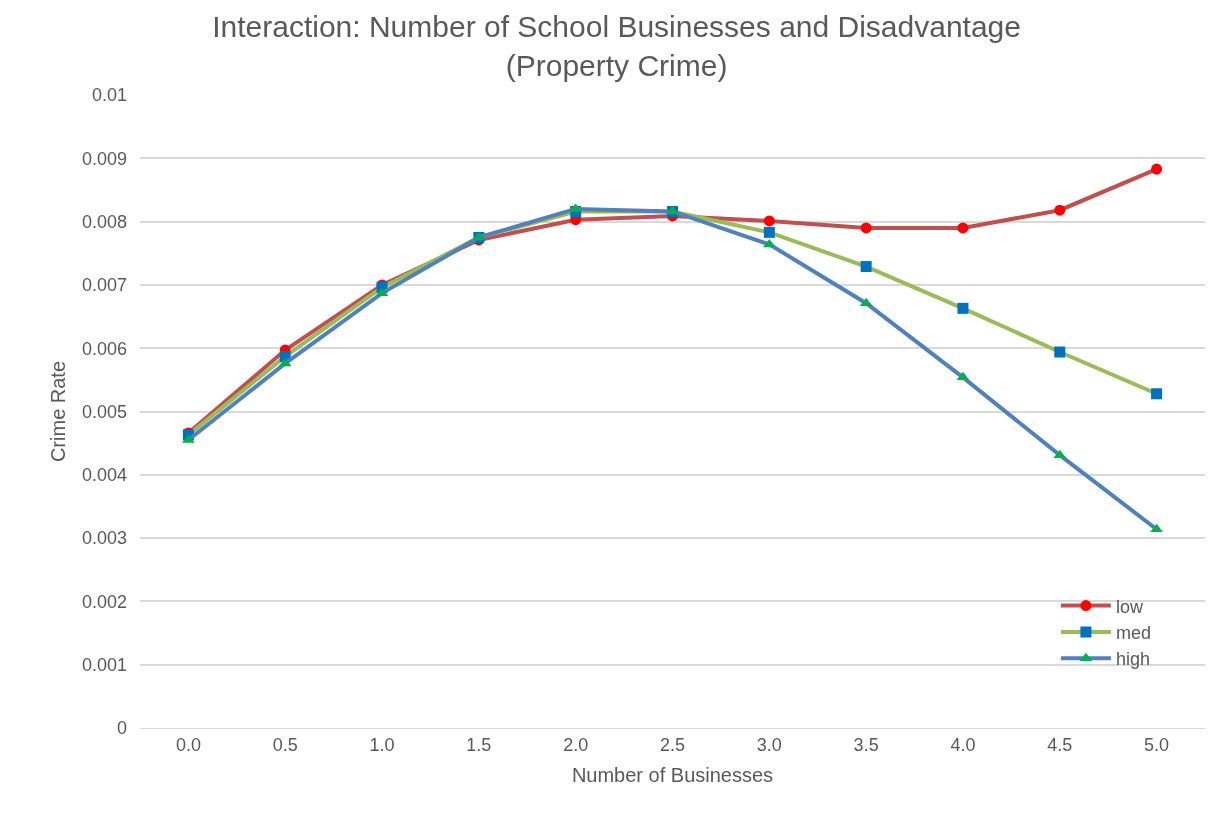 The image size is (1221, 814). What do you see at coordinates (1060, 744) in the screenshot?
I see `x-tick-label: 4.5` at bounding box center [1060, 744].